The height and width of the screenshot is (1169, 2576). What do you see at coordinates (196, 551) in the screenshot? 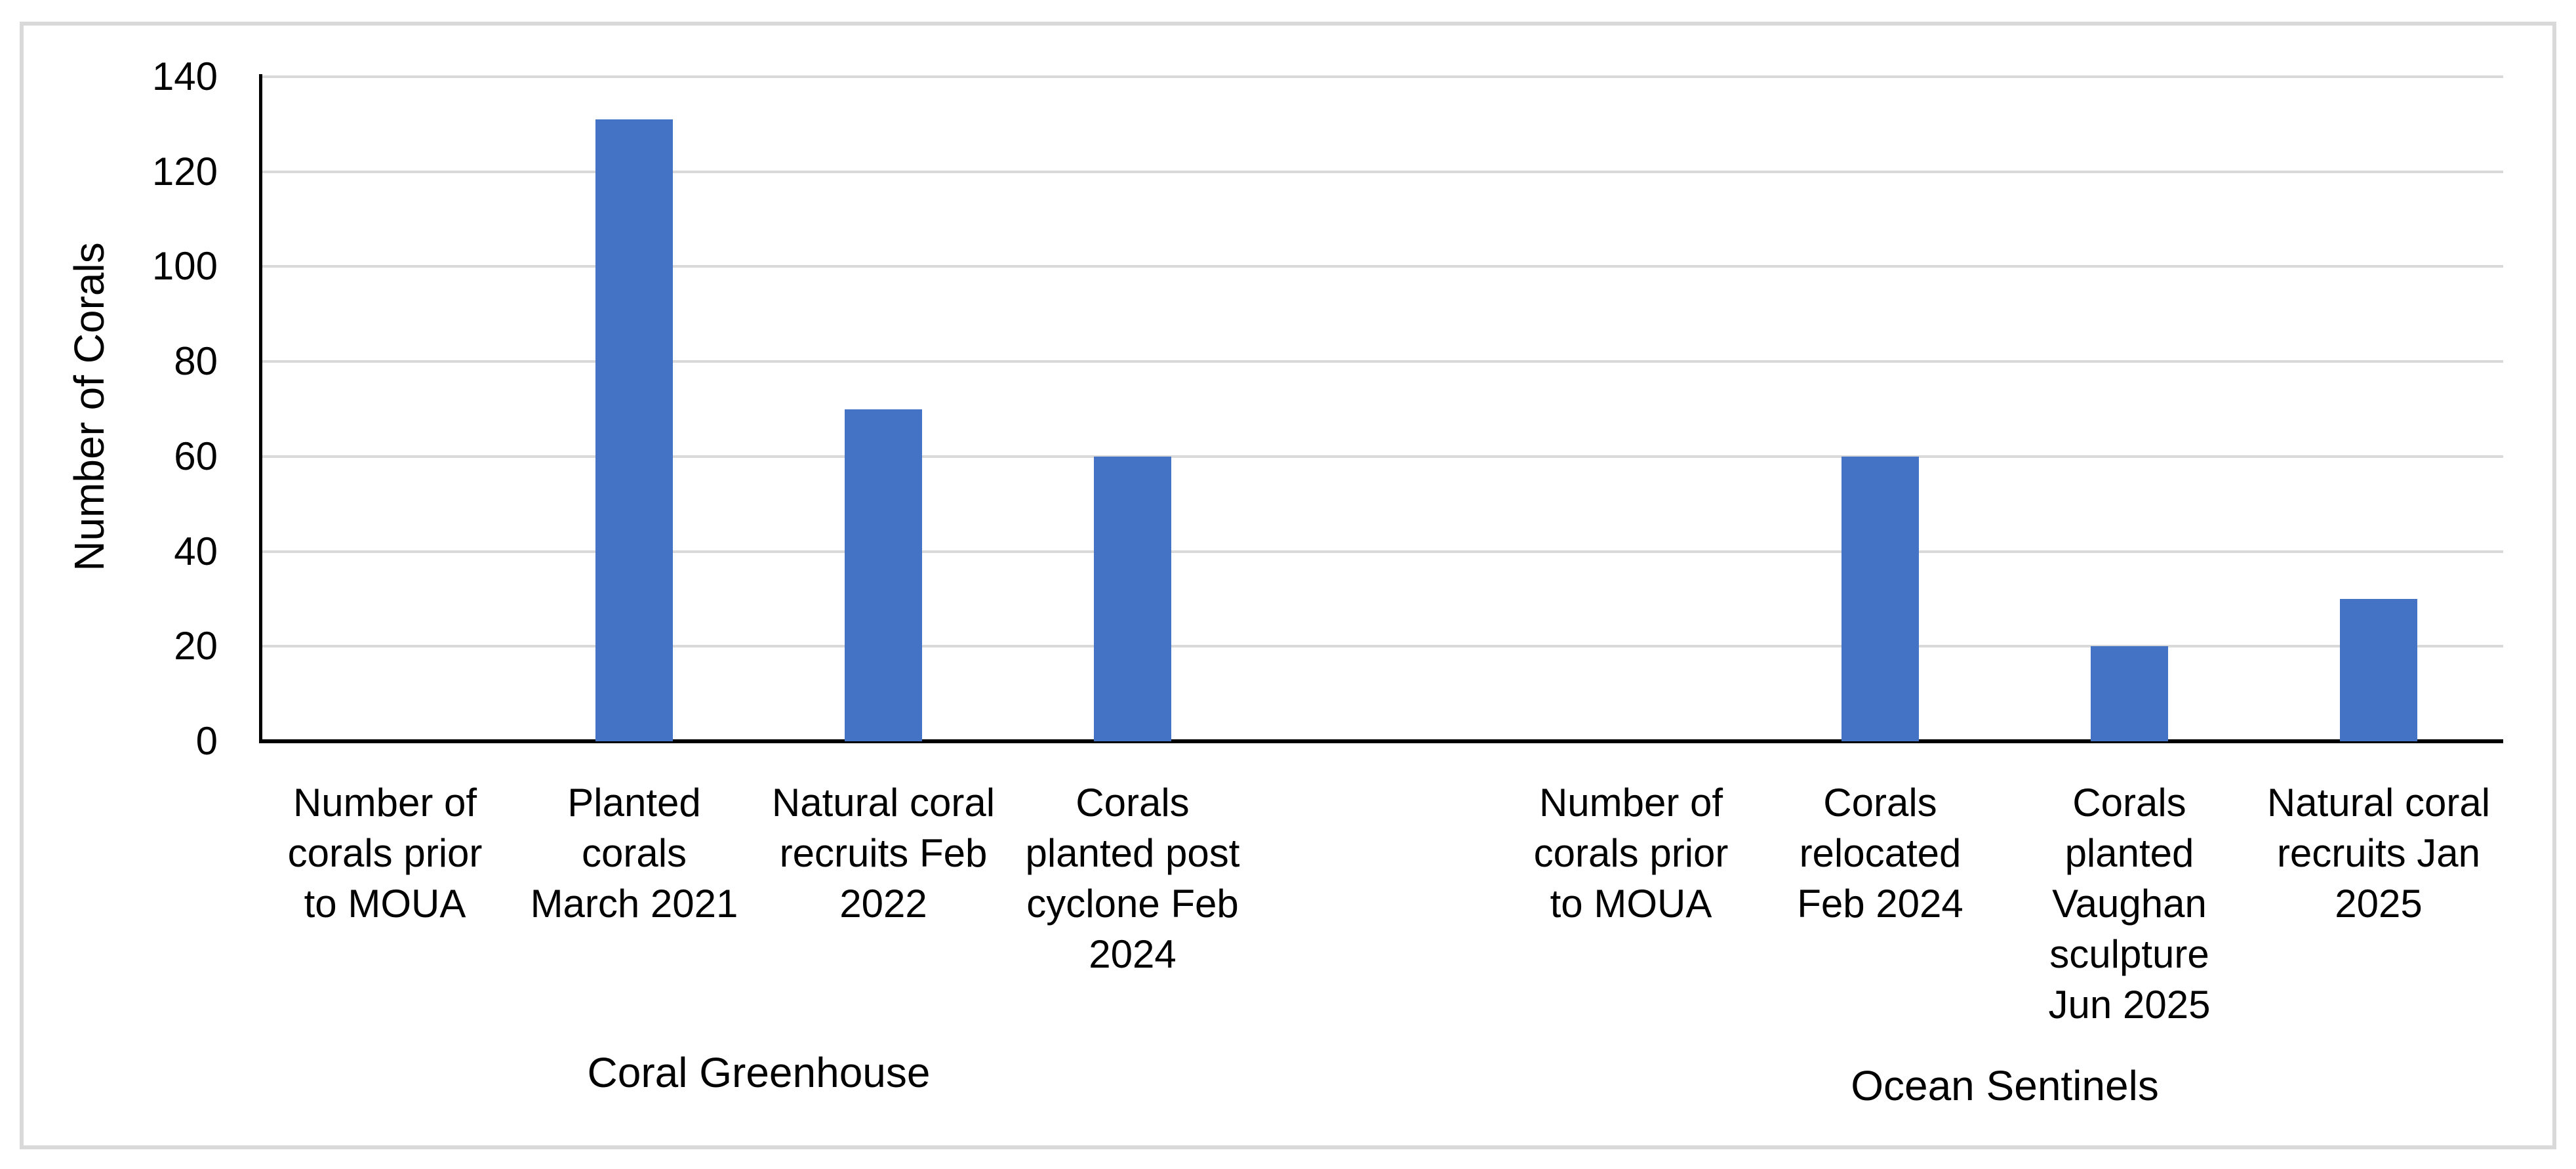
I see `y-tick-label-40: 40` at bounding box center [196, 551].